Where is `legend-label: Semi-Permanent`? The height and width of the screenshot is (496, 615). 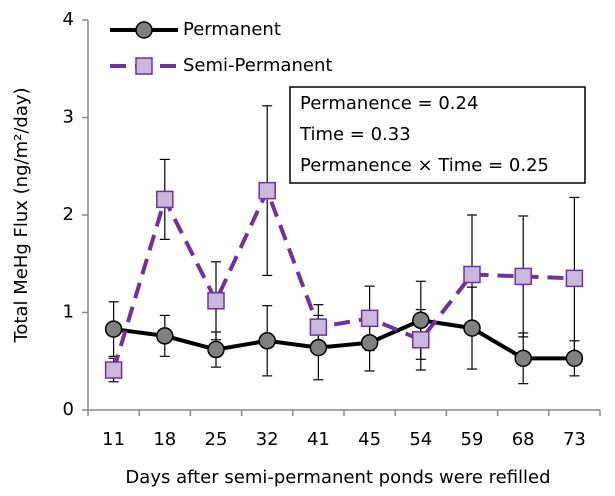 legend-label: Semi-Permanent is located at coordinates (257, 65).